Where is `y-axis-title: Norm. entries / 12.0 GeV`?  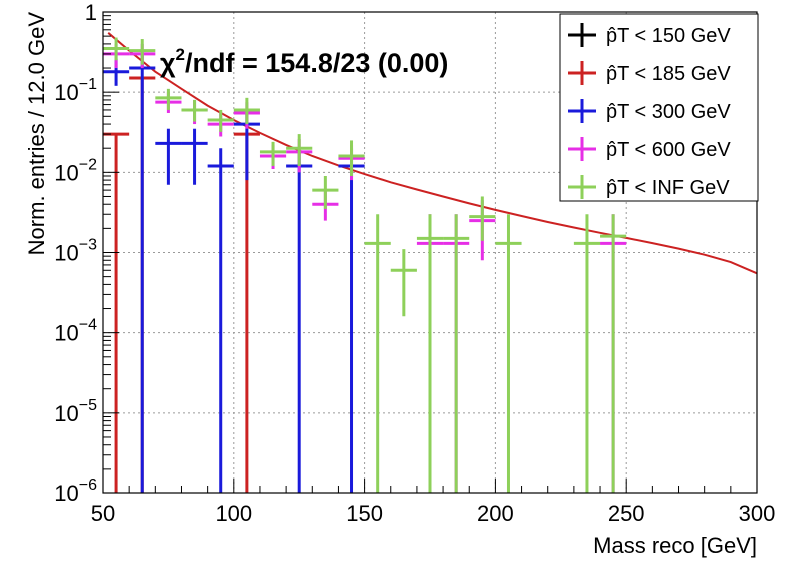
y-axis-title: Norm. entries / 12.0 GeV is located at coordinates (36, 134).